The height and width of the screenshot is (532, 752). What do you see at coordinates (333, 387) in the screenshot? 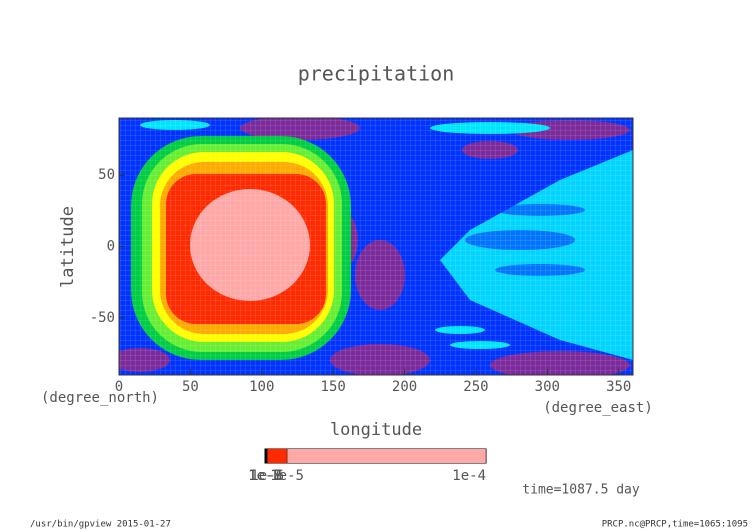
I see `x-tick-label: 150` at bounding box center [333, 387].